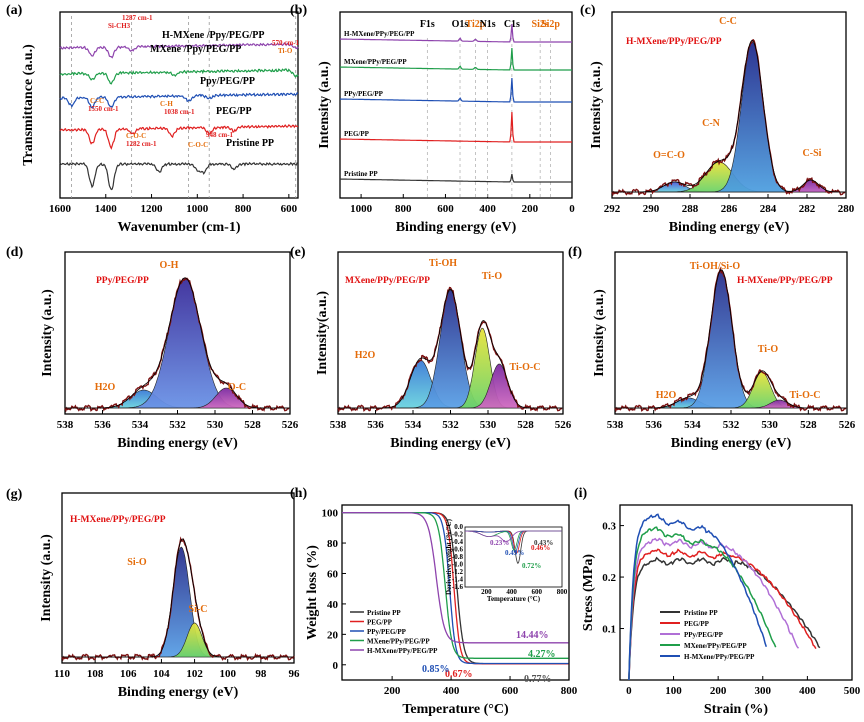  I want to click on panel-a-series-label: MXene /Ppy/PEG/PP, so click(195, 49).